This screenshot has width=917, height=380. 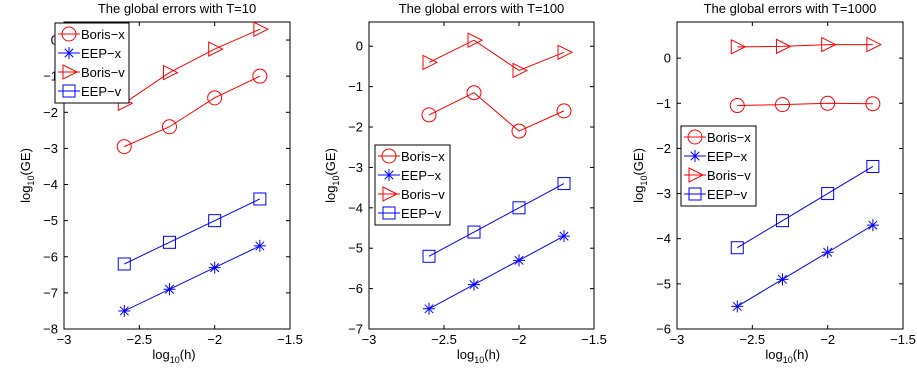 What do you see at coordinates (177, 8) in the screenshot?
I see `chart-title: The global errors with T=10` at bounding box center [177, 8].